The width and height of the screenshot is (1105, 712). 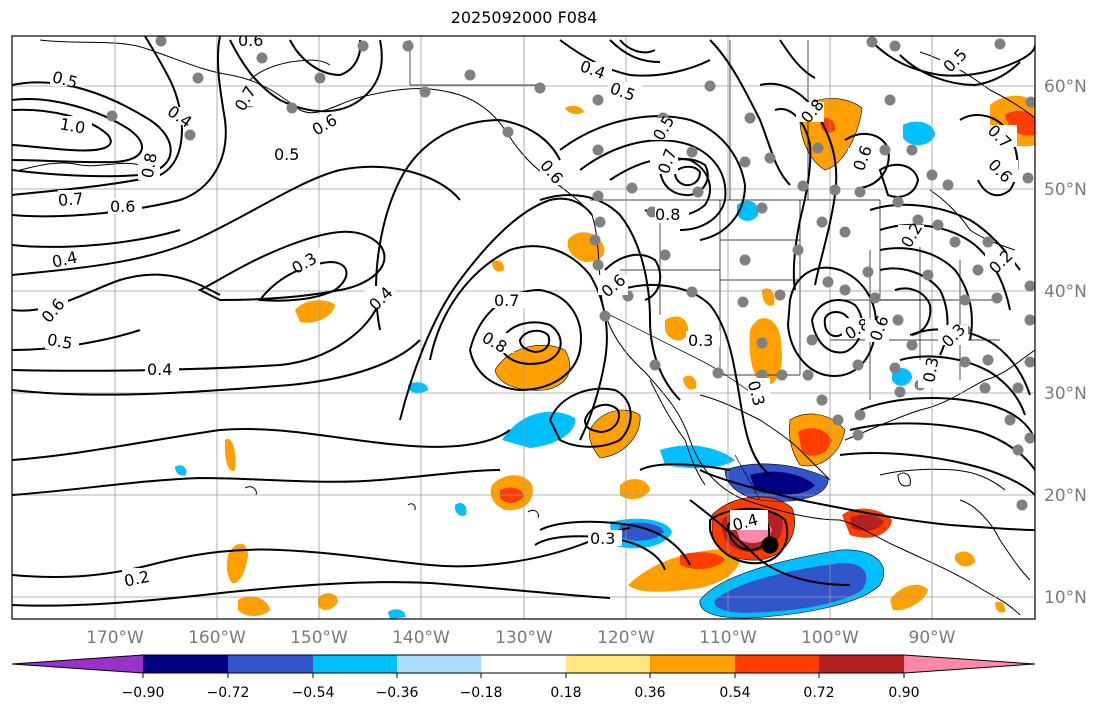 I want to click on contour-label: 0.7, so click(x=506, y=300).